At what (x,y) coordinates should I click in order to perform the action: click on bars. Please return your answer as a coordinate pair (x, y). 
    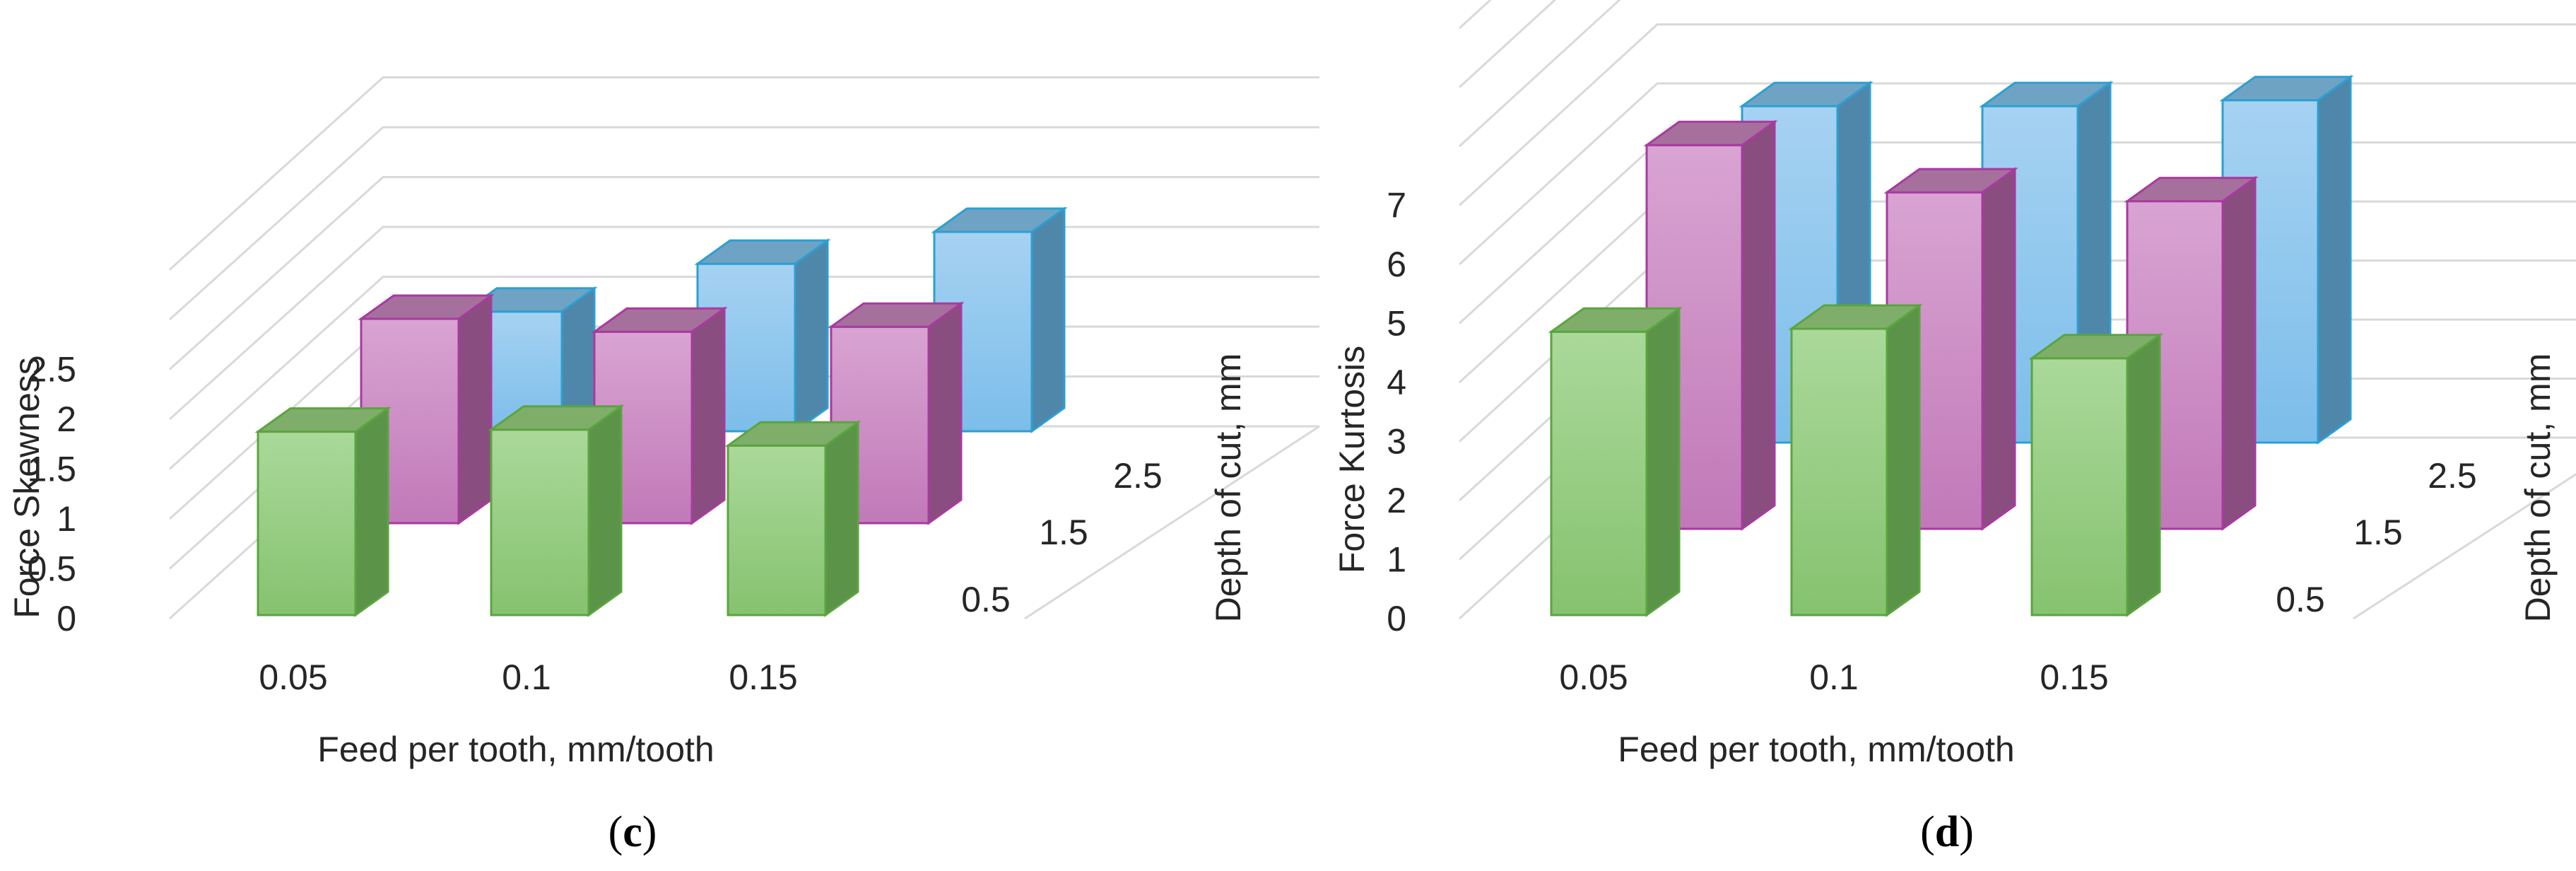
    Looking at the image, I should click on (661, 411).